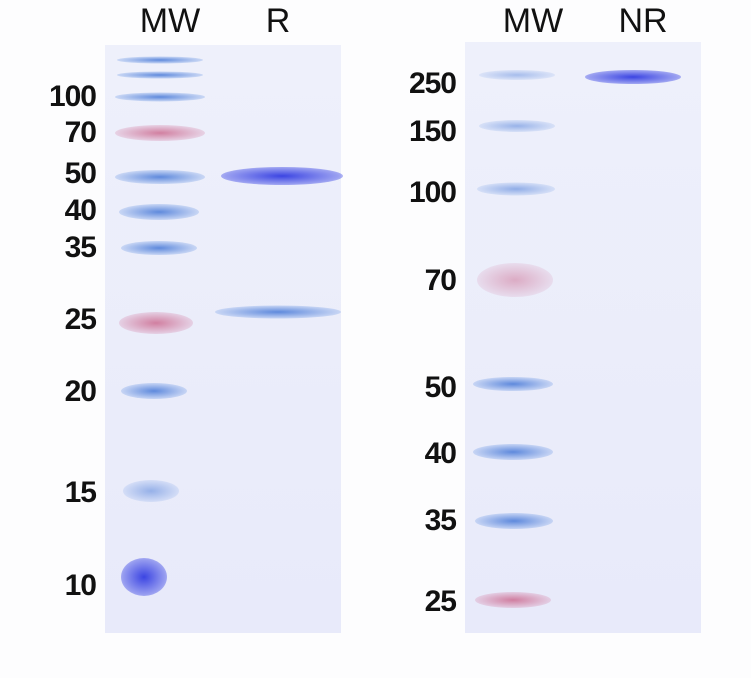  What do you see at coordinates (170, 21) in the screenshot?
I see `lane-header-mw-1: MW` at bounding box center [170, 21].